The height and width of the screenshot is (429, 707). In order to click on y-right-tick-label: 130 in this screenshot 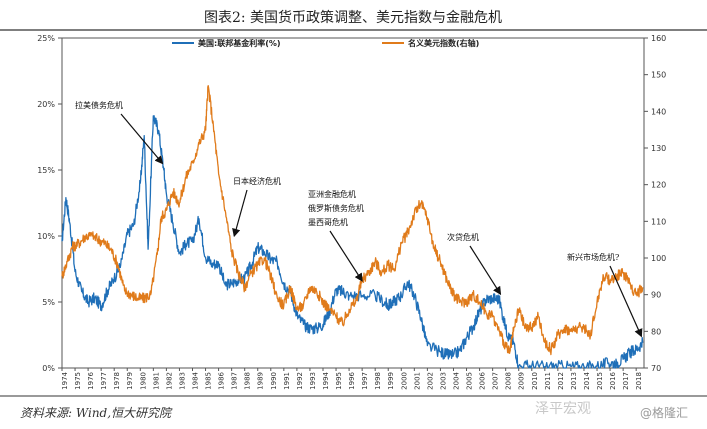, I will do `click(658, 148)`.